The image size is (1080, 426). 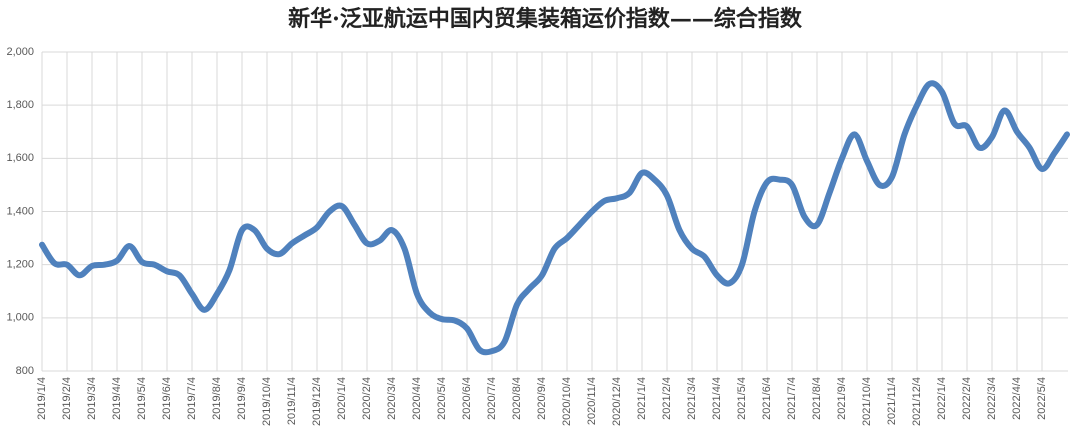 What do you see at coordinates (67, 398) in the screenshot?
I see `x-tick-label: 2019/2/4` at bounding box center [67, 398].